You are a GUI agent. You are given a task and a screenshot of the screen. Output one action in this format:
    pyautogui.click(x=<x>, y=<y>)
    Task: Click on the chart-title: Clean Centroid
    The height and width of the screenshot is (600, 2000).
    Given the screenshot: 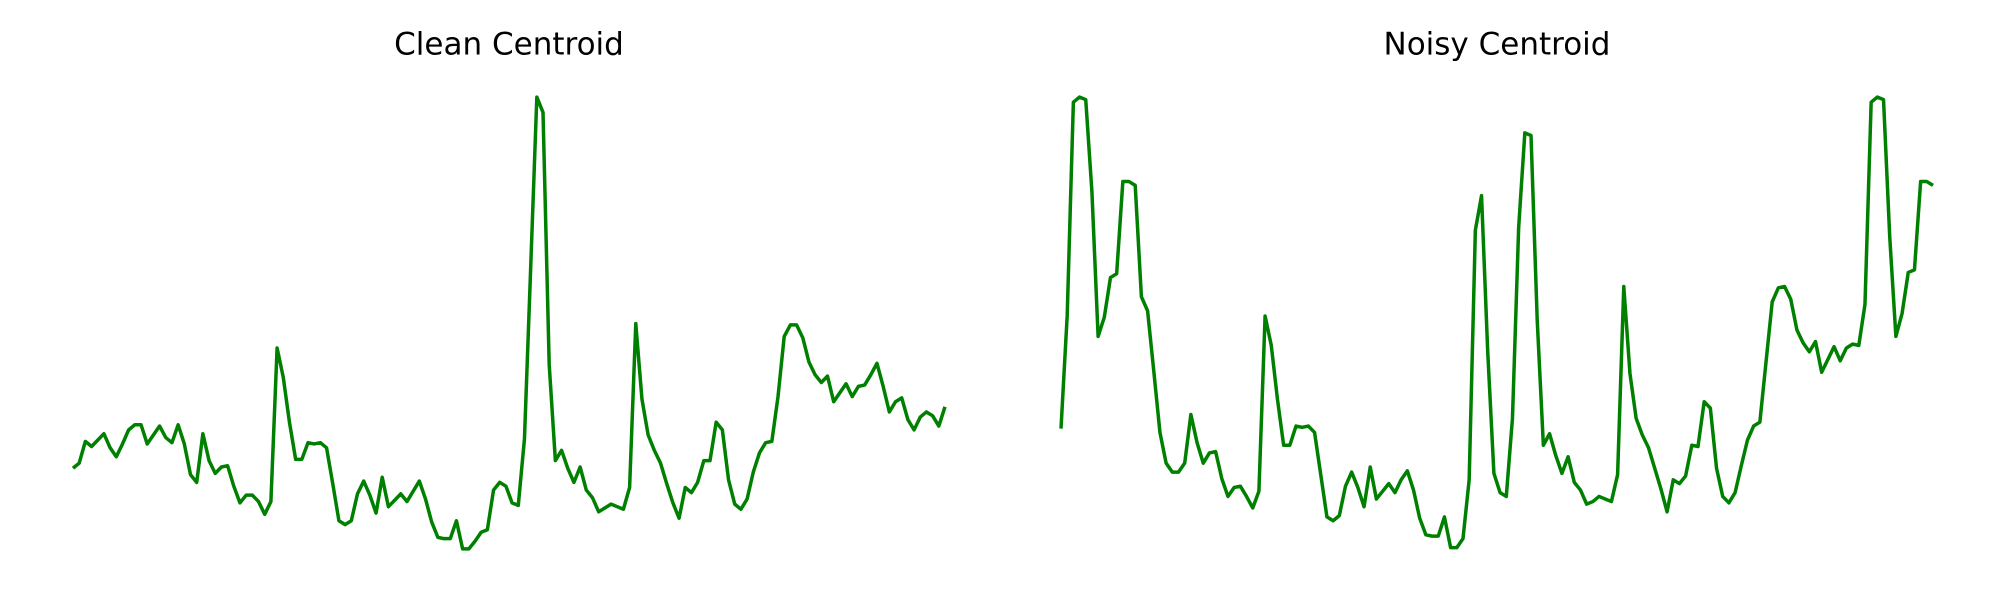 What is the action you would take?
    pyautogui.click(x=509, y=45)
    